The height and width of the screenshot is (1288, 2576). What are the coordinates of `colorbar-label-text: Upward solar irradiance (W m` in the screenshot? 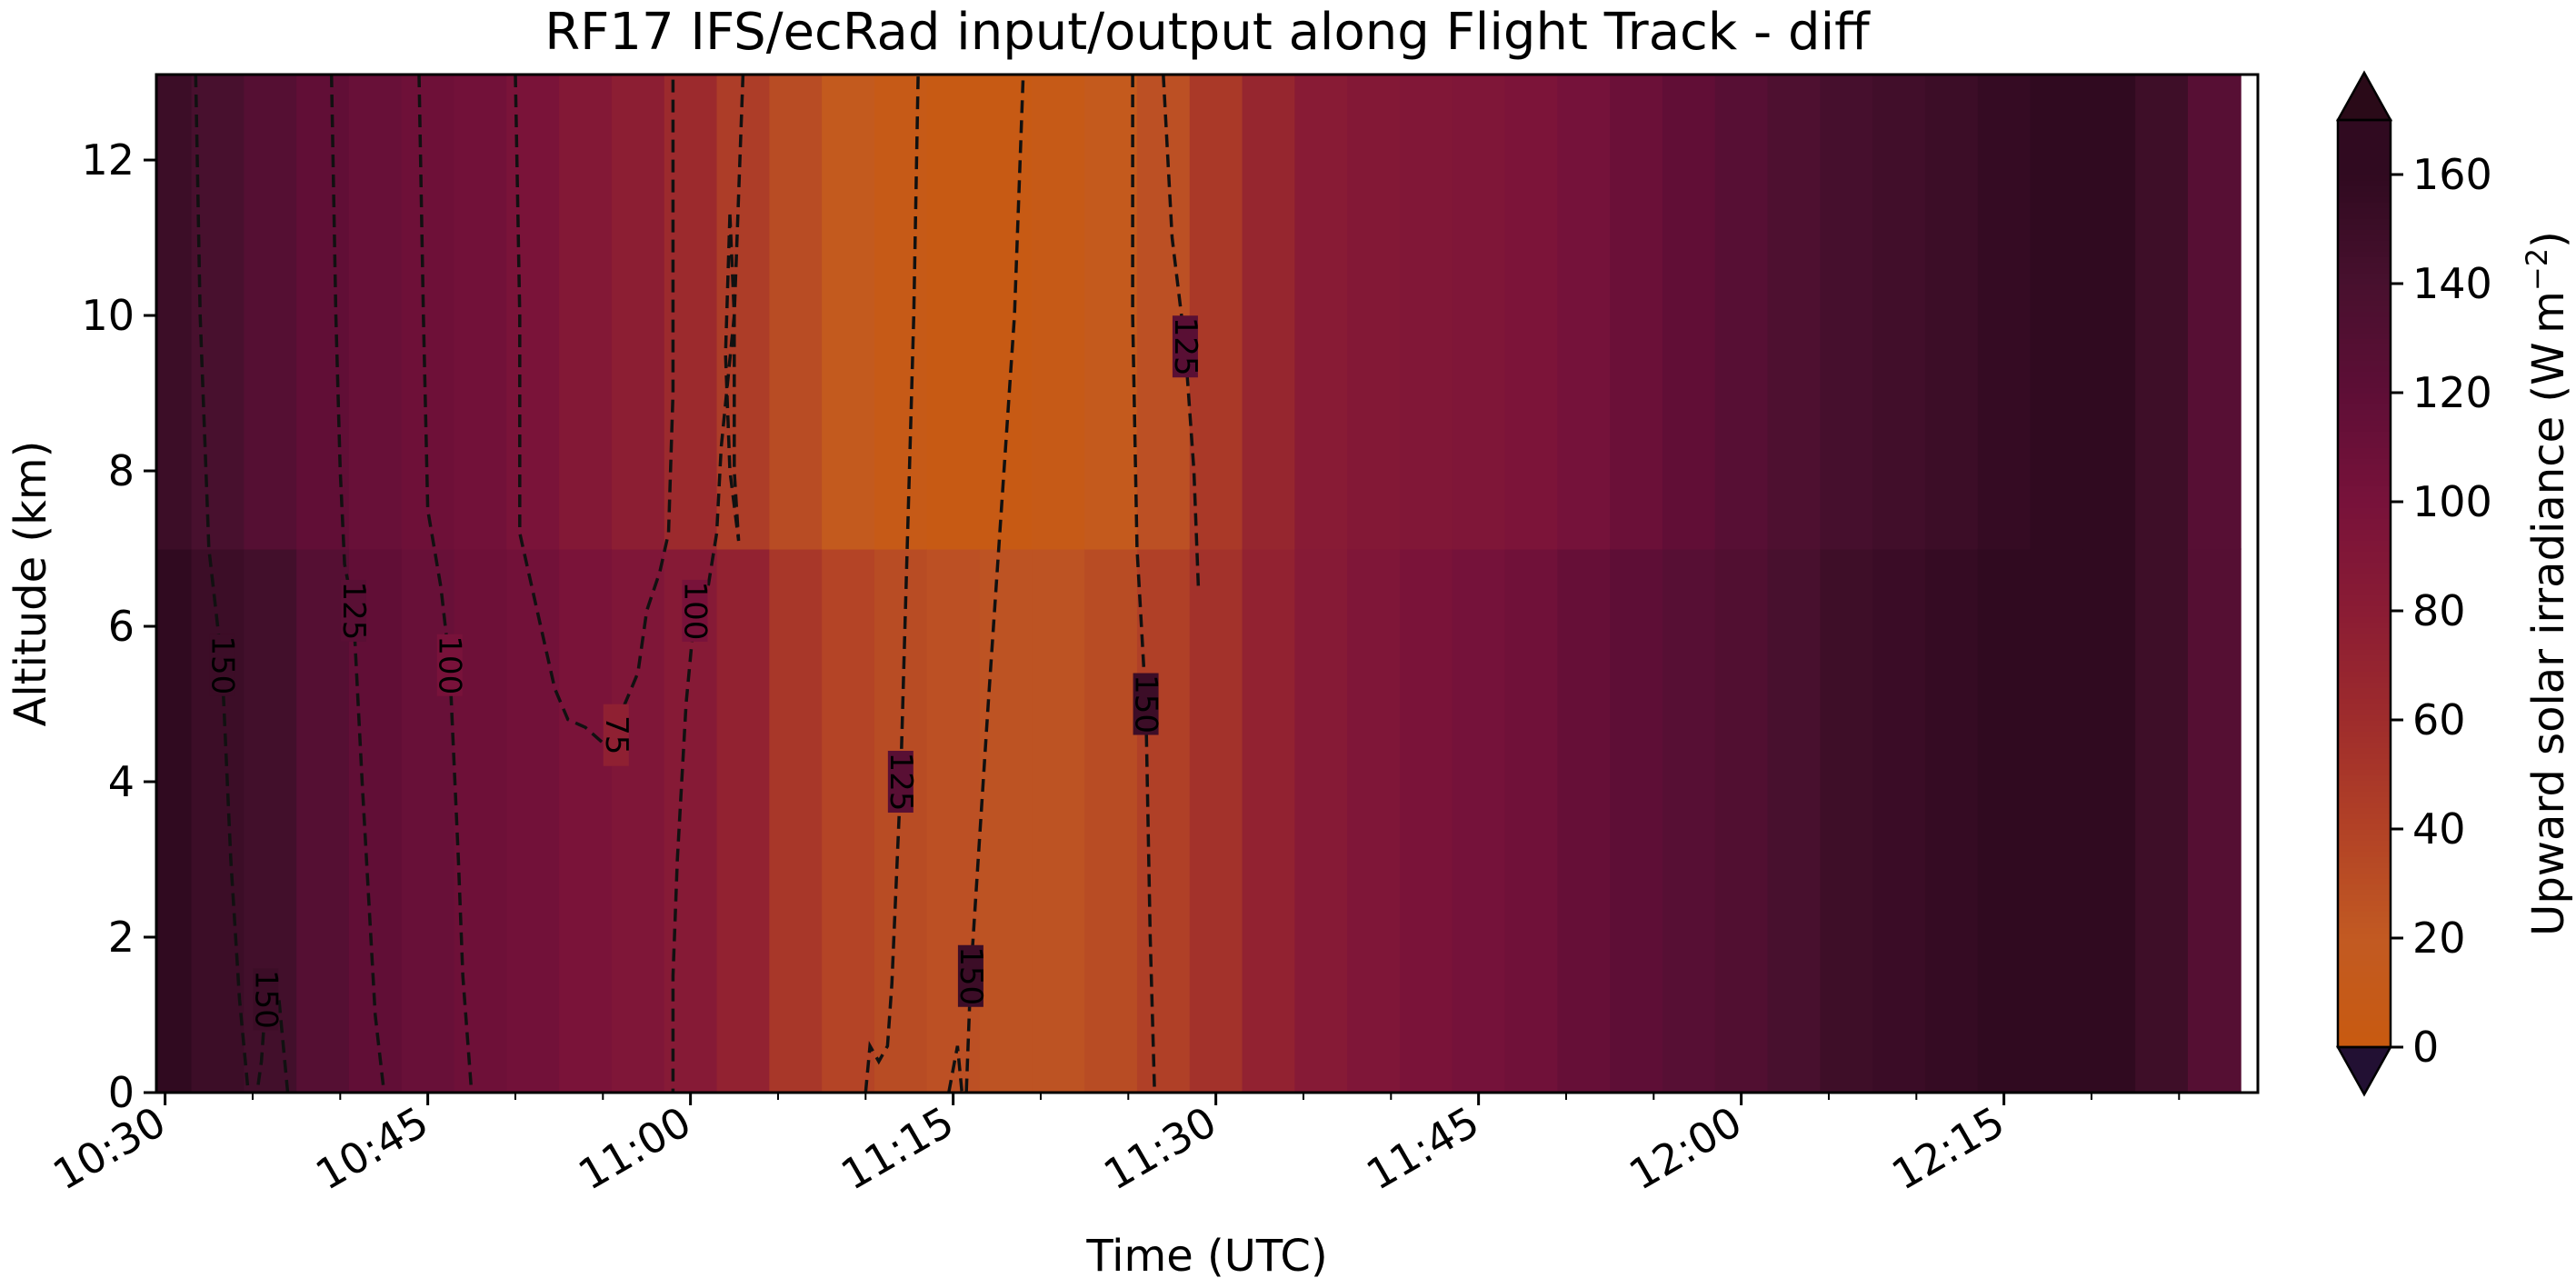 It's located at (2548, 613).